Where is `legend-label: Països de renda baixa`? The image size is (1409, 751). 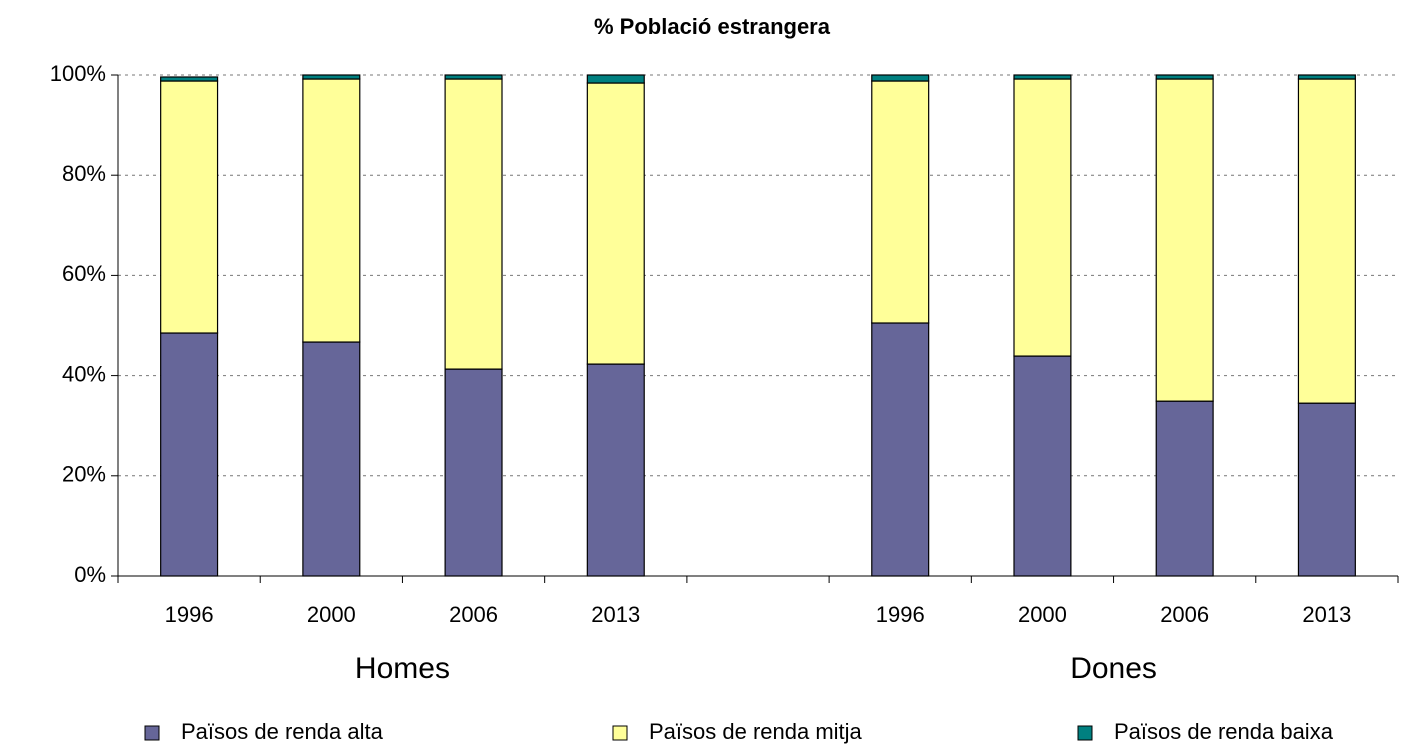
legend-label: Països de renda baixa is located at coordinates (1224, 731).